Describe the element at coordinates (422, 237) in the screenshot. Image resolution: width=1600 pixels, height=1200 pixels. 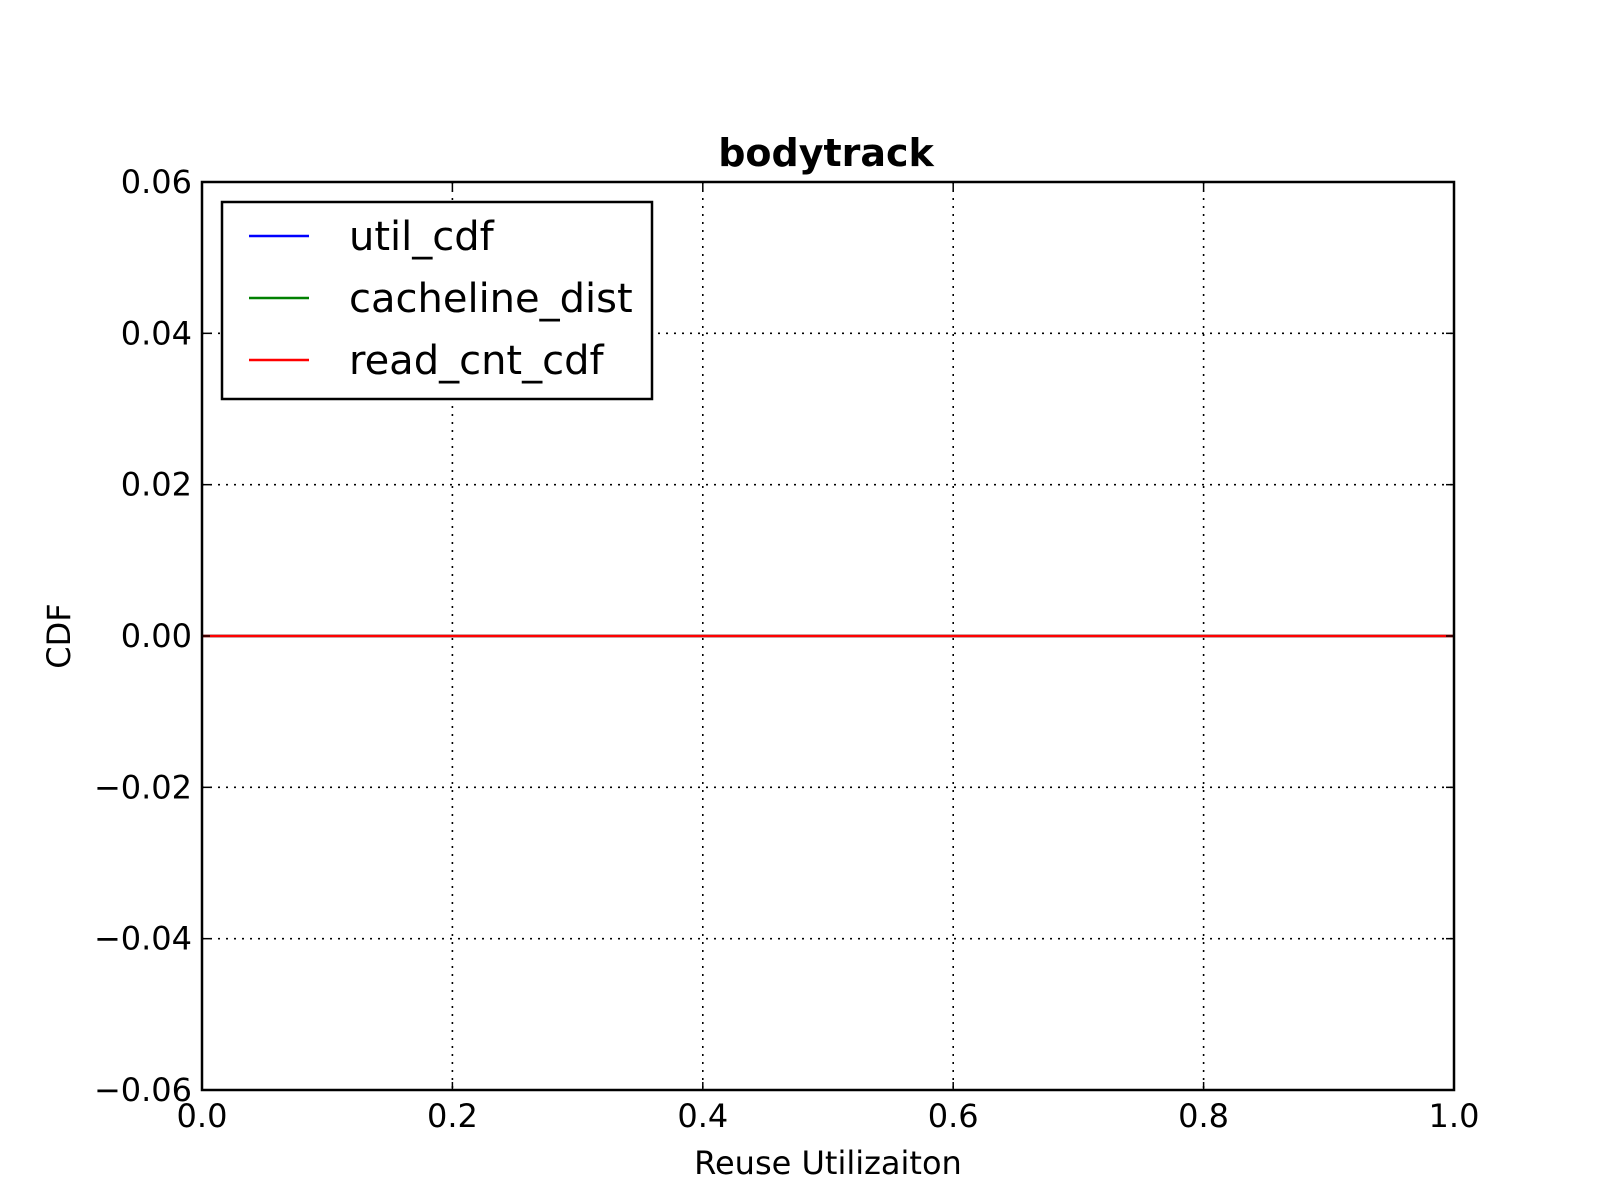
I see `legend-label: util_cdf` at that location.